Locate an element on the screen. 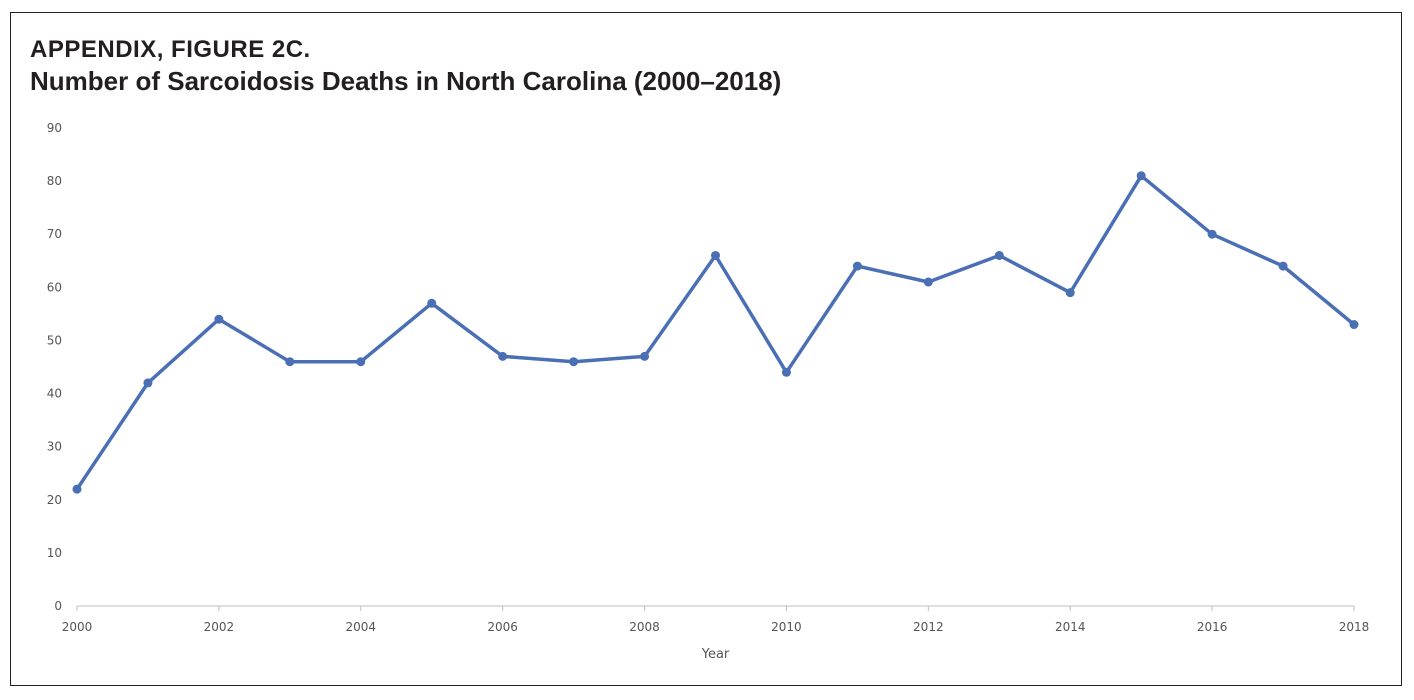  x-tick-label: 2006 is located at coordinates (502, 627).